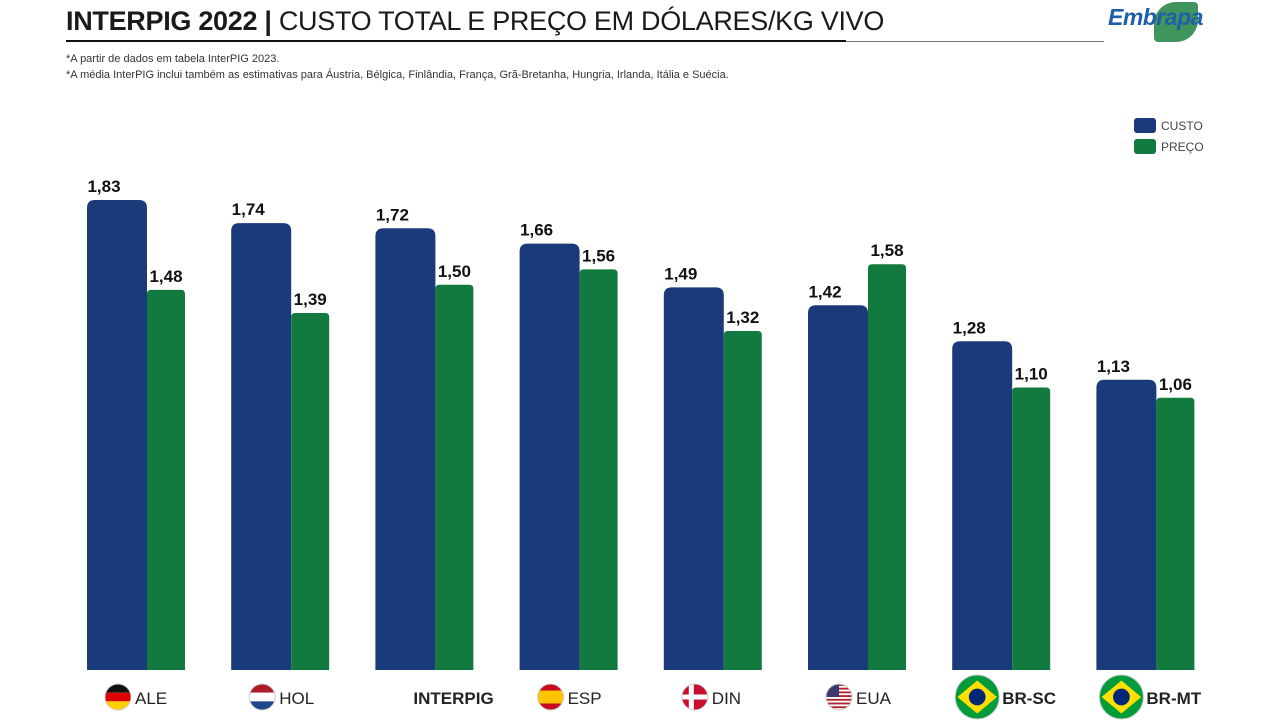 This screenshot has width=1280, height=720. Describe the element at coordinates (392, 214) in the screenshot. I see `data-label-custo-interpig: 1,72` at that location.